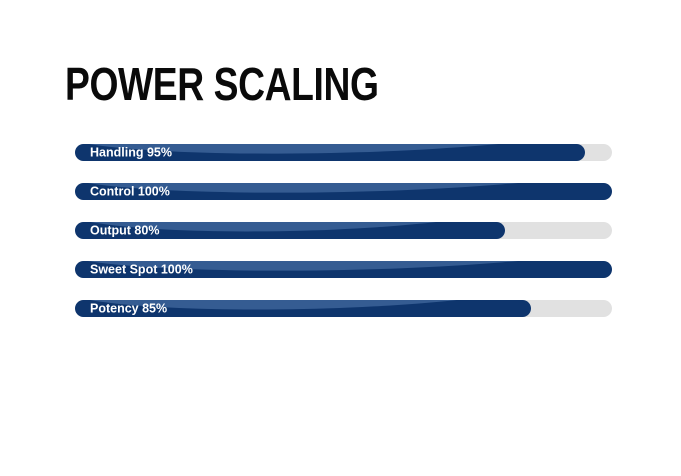  What do you see at coordinates (141, 269) in the screenshot?
I see `bar-label-sweet-spot: Sweet Spot 100%` at bounding box center [141, 269].